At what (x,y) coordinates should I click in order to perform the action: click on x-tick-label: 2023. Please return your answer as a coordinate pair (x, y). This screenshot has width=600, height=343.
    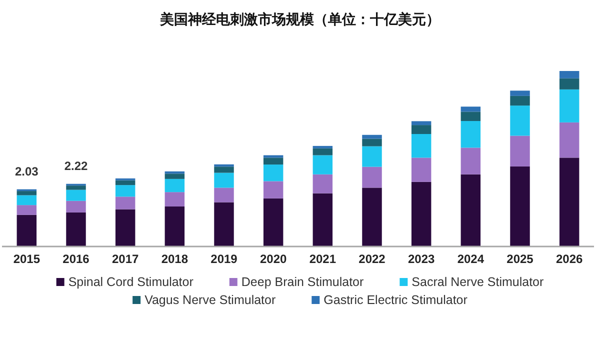
    Looking at the image, I should click on (421, 259).